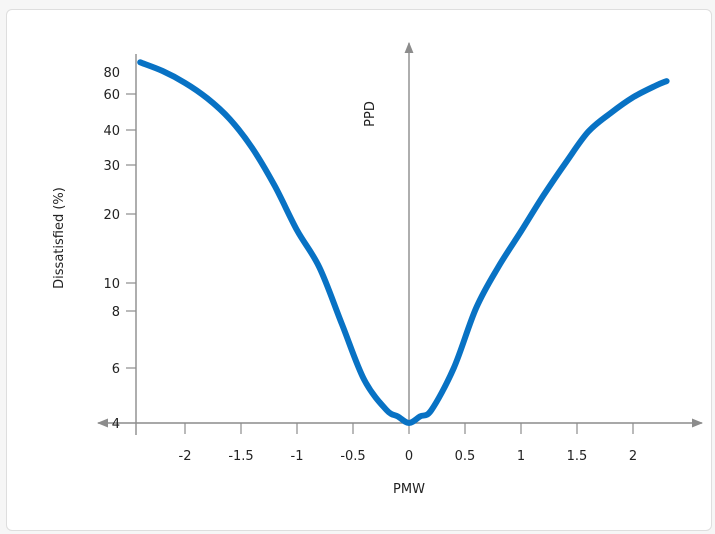 The width and height of the screenshot is (715, 534). Describe the element at coordinates (116, 369) in the screenshot. I see `y-tick-label: 6` at that location.